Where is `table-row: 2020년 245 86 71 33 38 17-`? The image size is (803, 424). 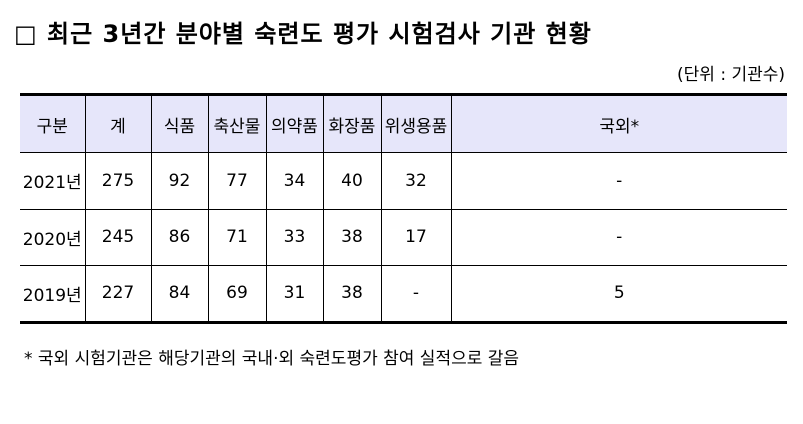
table-row: 2020년 245 86 71 33 38 17- is located at coordinates (403, 237).